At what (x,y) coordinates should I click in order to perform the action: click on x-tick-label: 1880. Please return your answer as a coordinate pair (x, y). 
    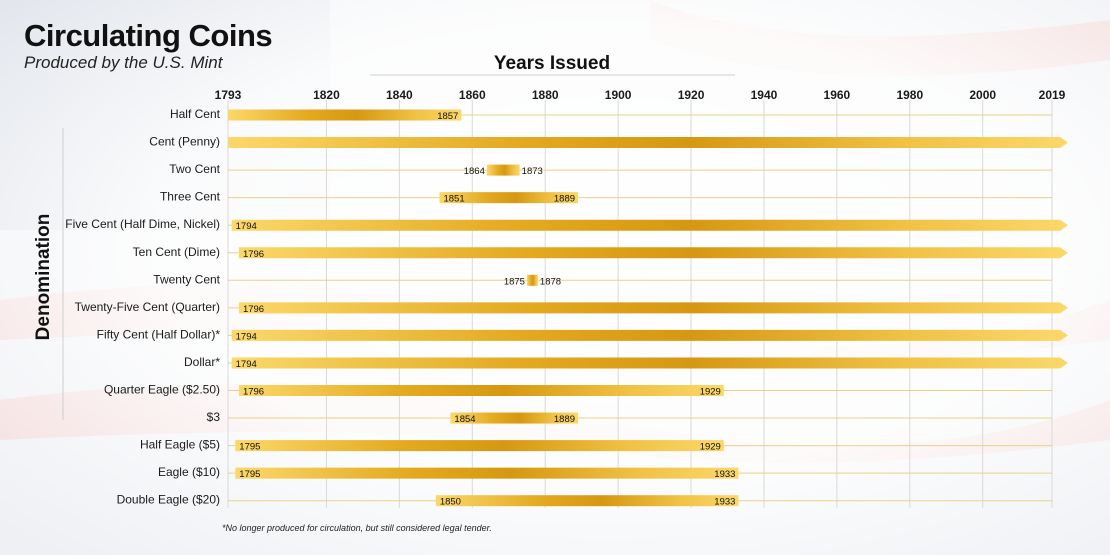
    Looking at the image, I should click on (545, 95).